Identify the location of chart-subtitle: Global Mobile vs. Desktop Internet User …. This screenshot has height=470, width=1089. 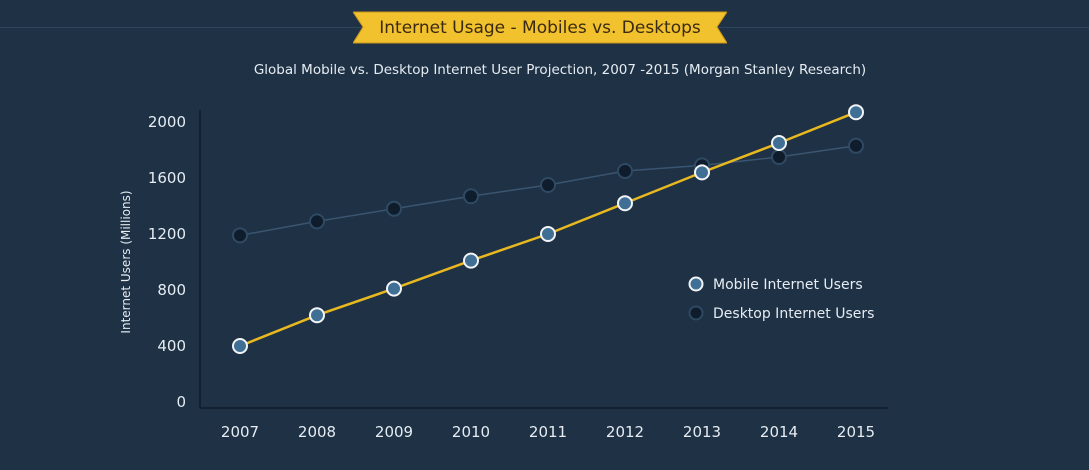
(560, 70).